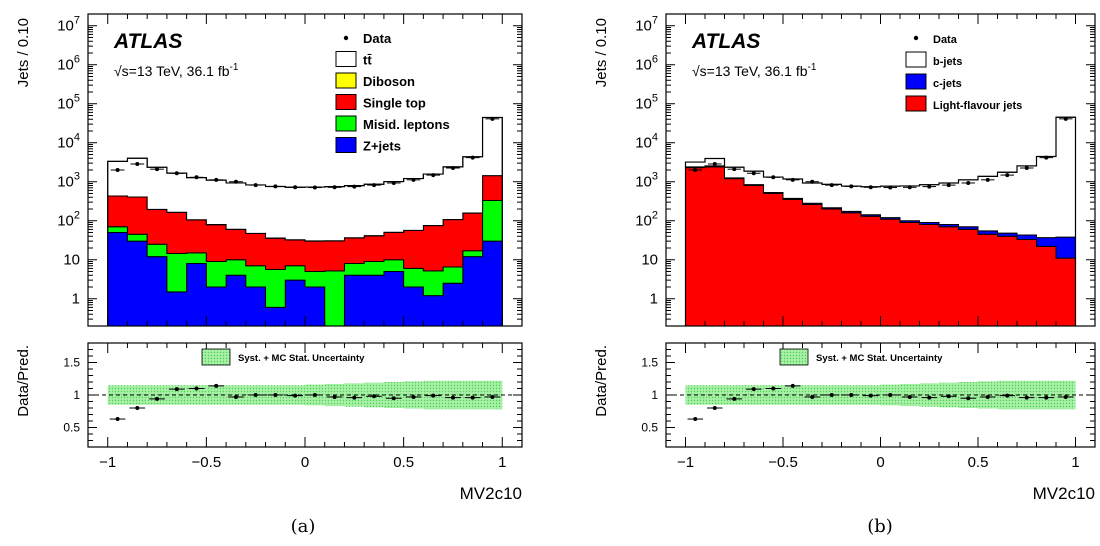 The image size is (1100, 546). Describe the element at coordinates (649, 260) in the screenshot. I see `y-tick-label: 10` at that location.